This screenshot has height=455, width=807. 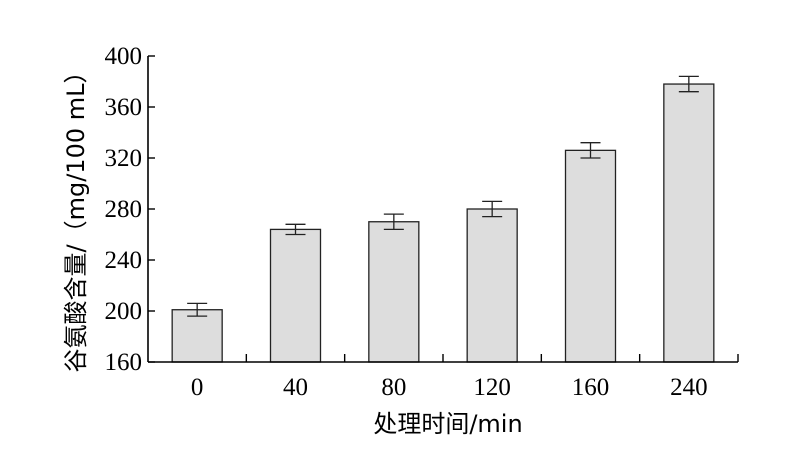 I want to click on y-tick-label: 240, so click(x=124, y=260).